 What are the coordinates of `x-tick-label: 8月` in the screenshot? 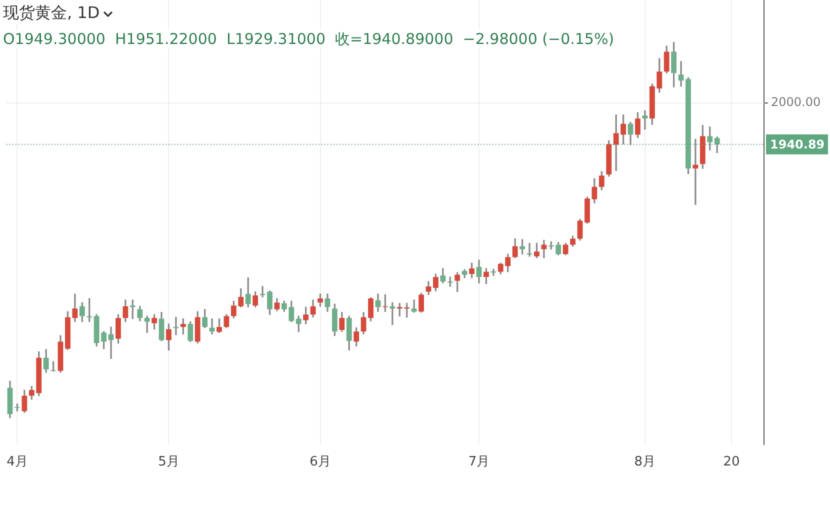 It's located at (645, 462).